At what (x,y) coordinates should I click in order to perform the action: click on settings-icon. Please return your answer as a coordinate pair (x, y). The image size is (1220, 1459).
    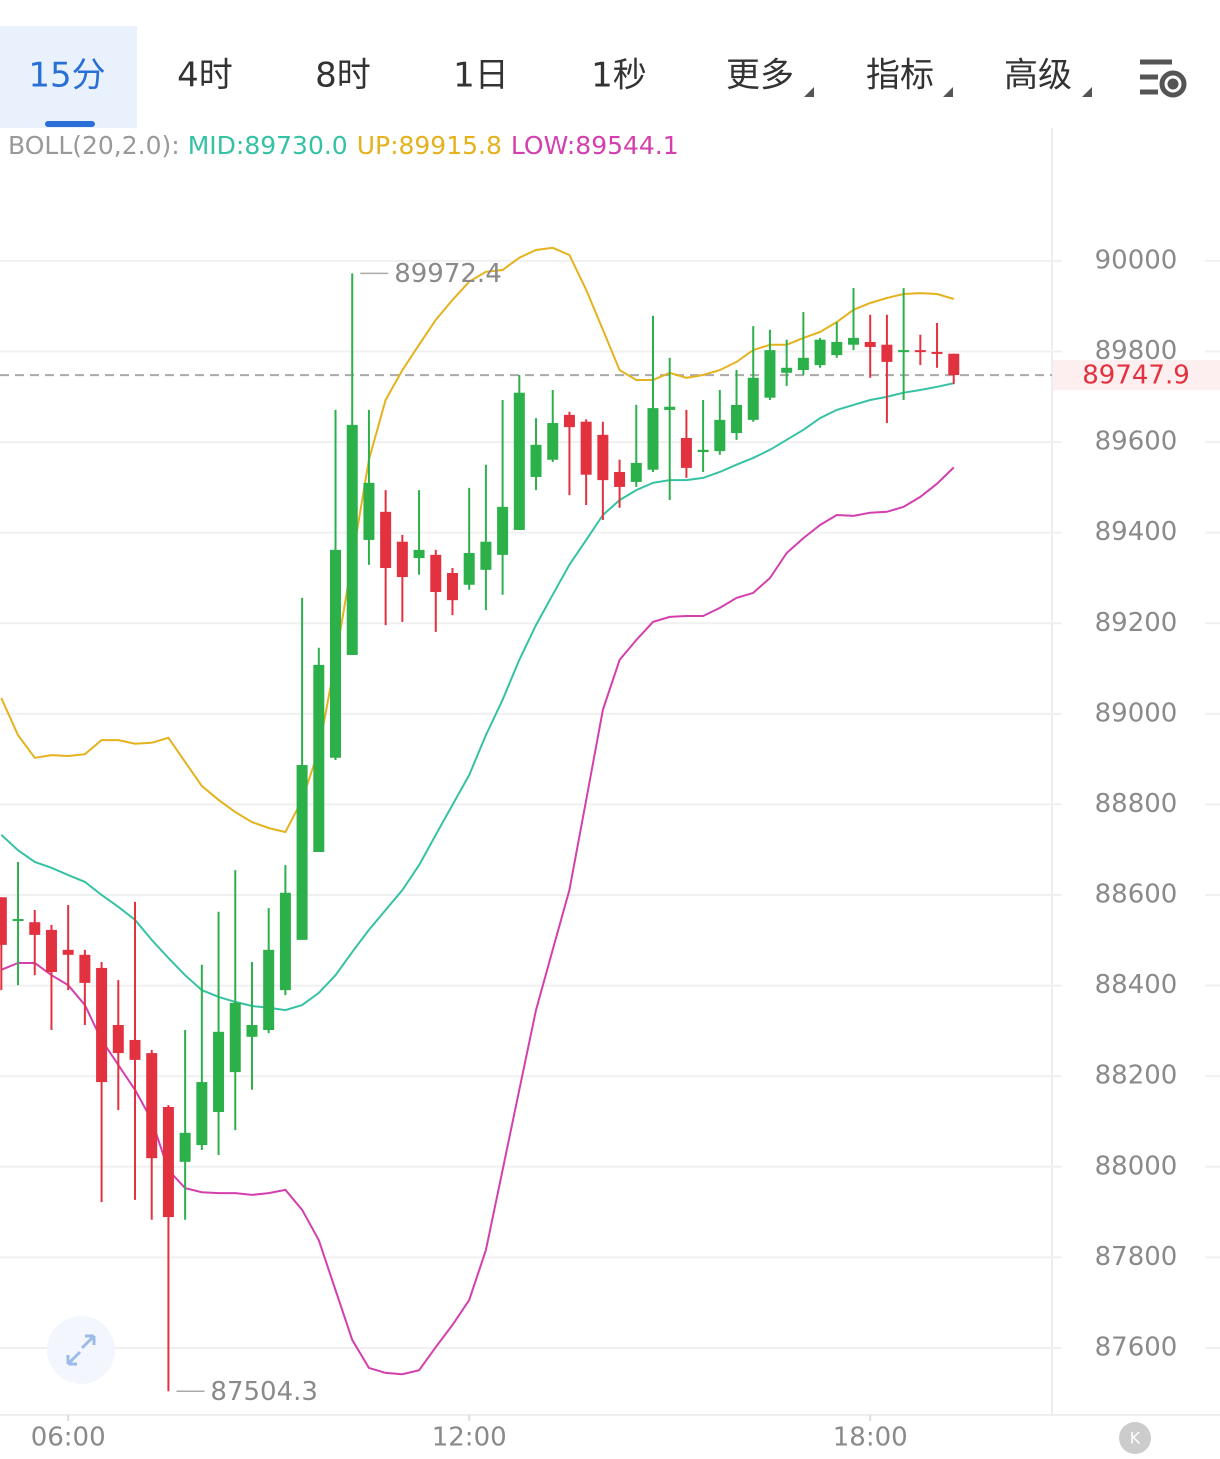
    Looking at the image, I should click on (1163, 78).